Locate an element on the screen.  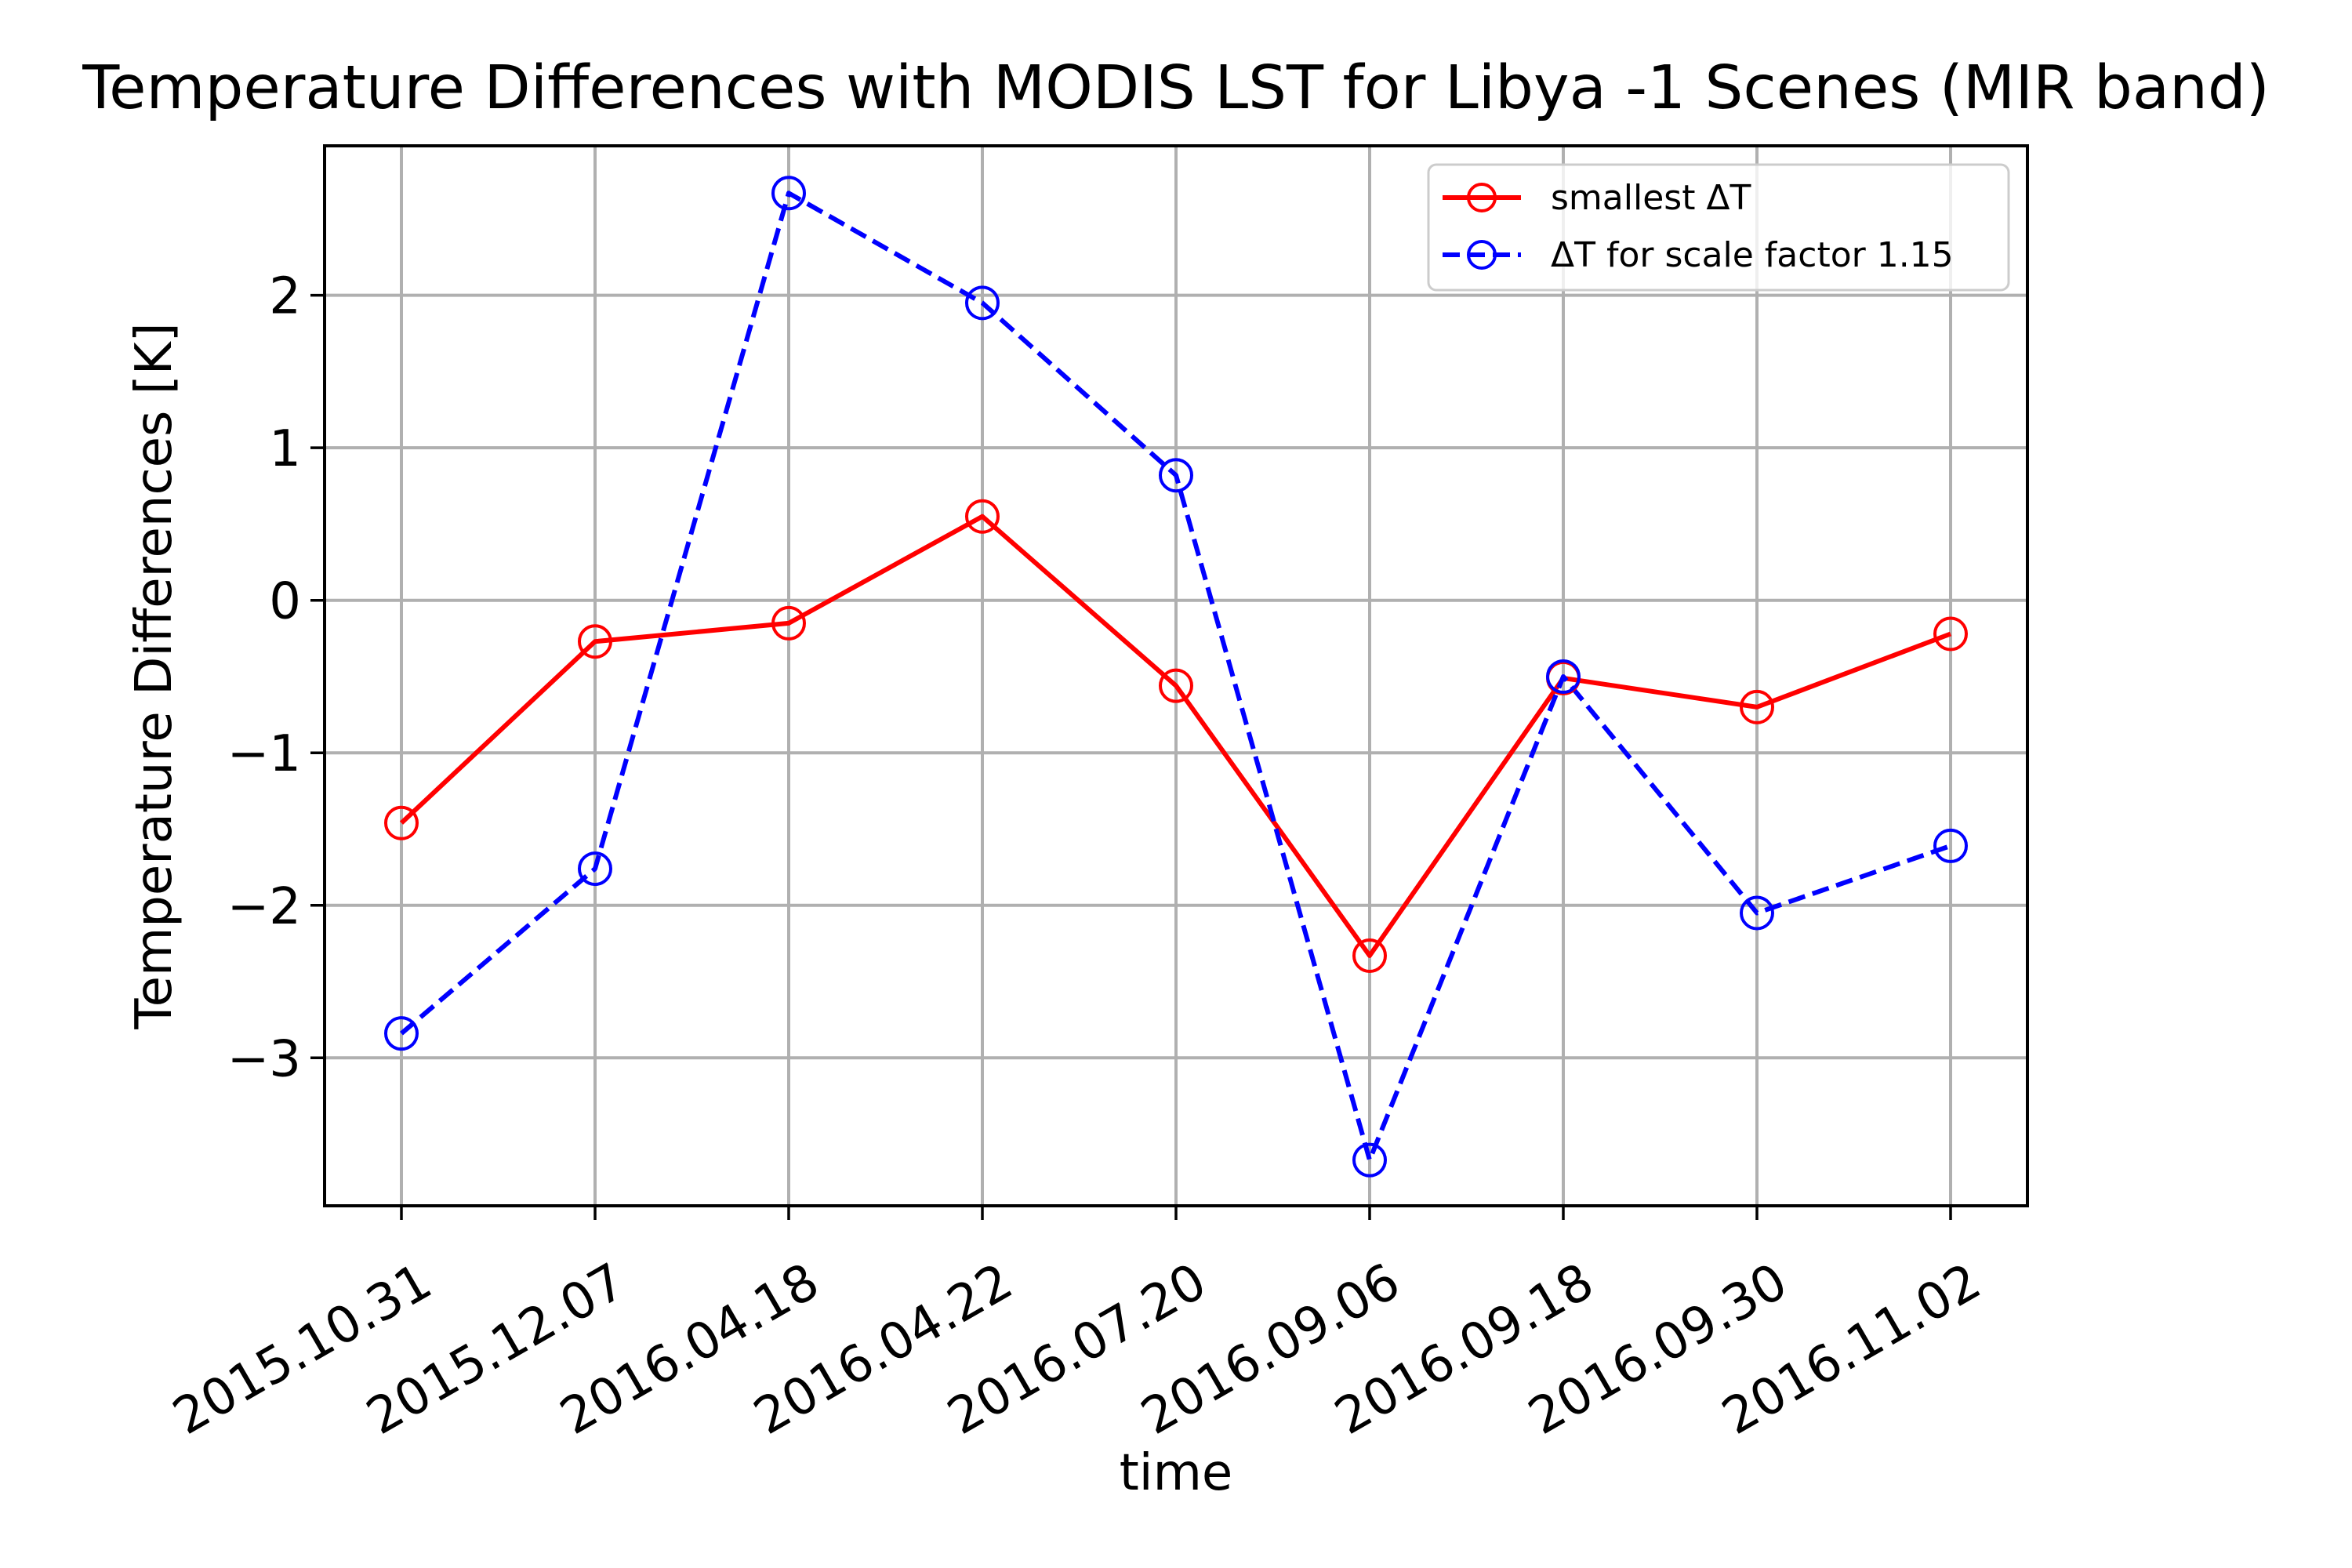
y-tick-label: 0 is located at coordinates (285, 602).